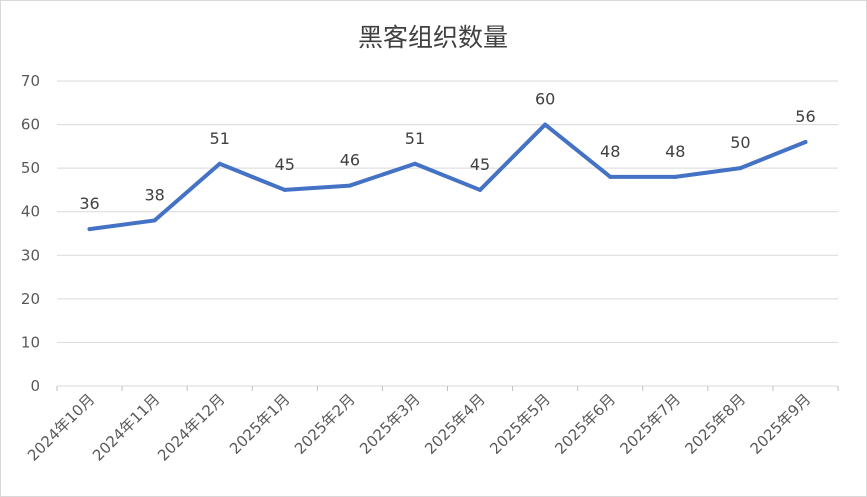 Image resolution: width=867 pixels, height=497 pixels. I want to click on y-tick-label: 60, so click(30, 125).